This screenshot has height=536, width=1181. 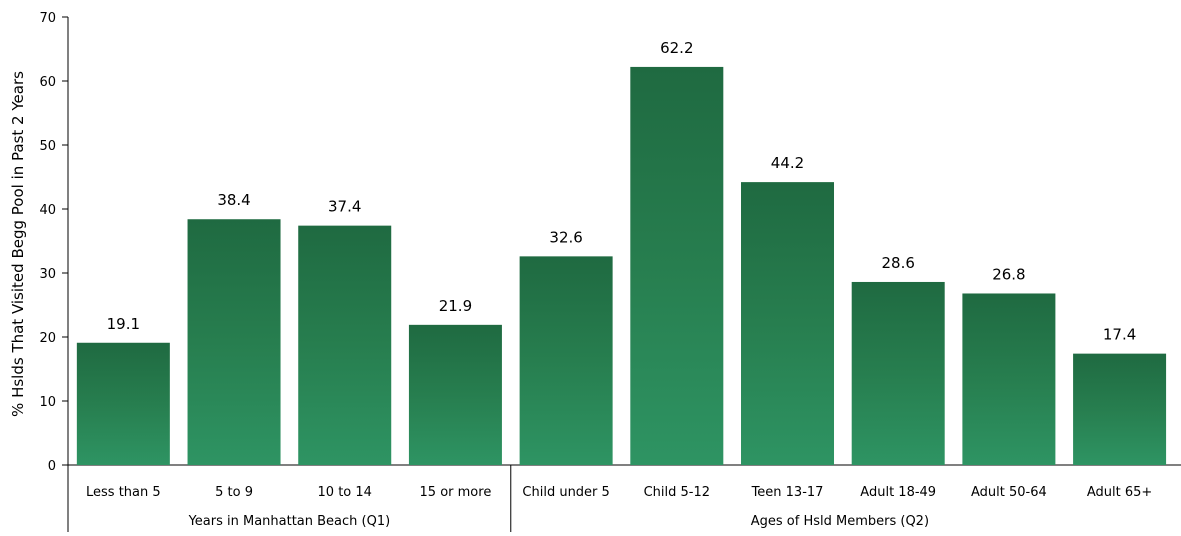 I want to click on y-tick-label: 10, so click(x=47, y=402).